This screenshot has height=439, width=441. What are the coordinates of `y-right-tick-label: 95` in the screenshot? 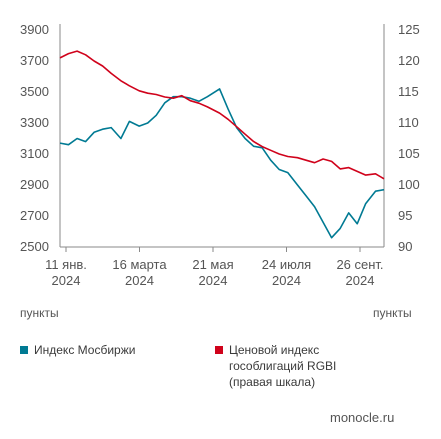 It's located at (405, 215).